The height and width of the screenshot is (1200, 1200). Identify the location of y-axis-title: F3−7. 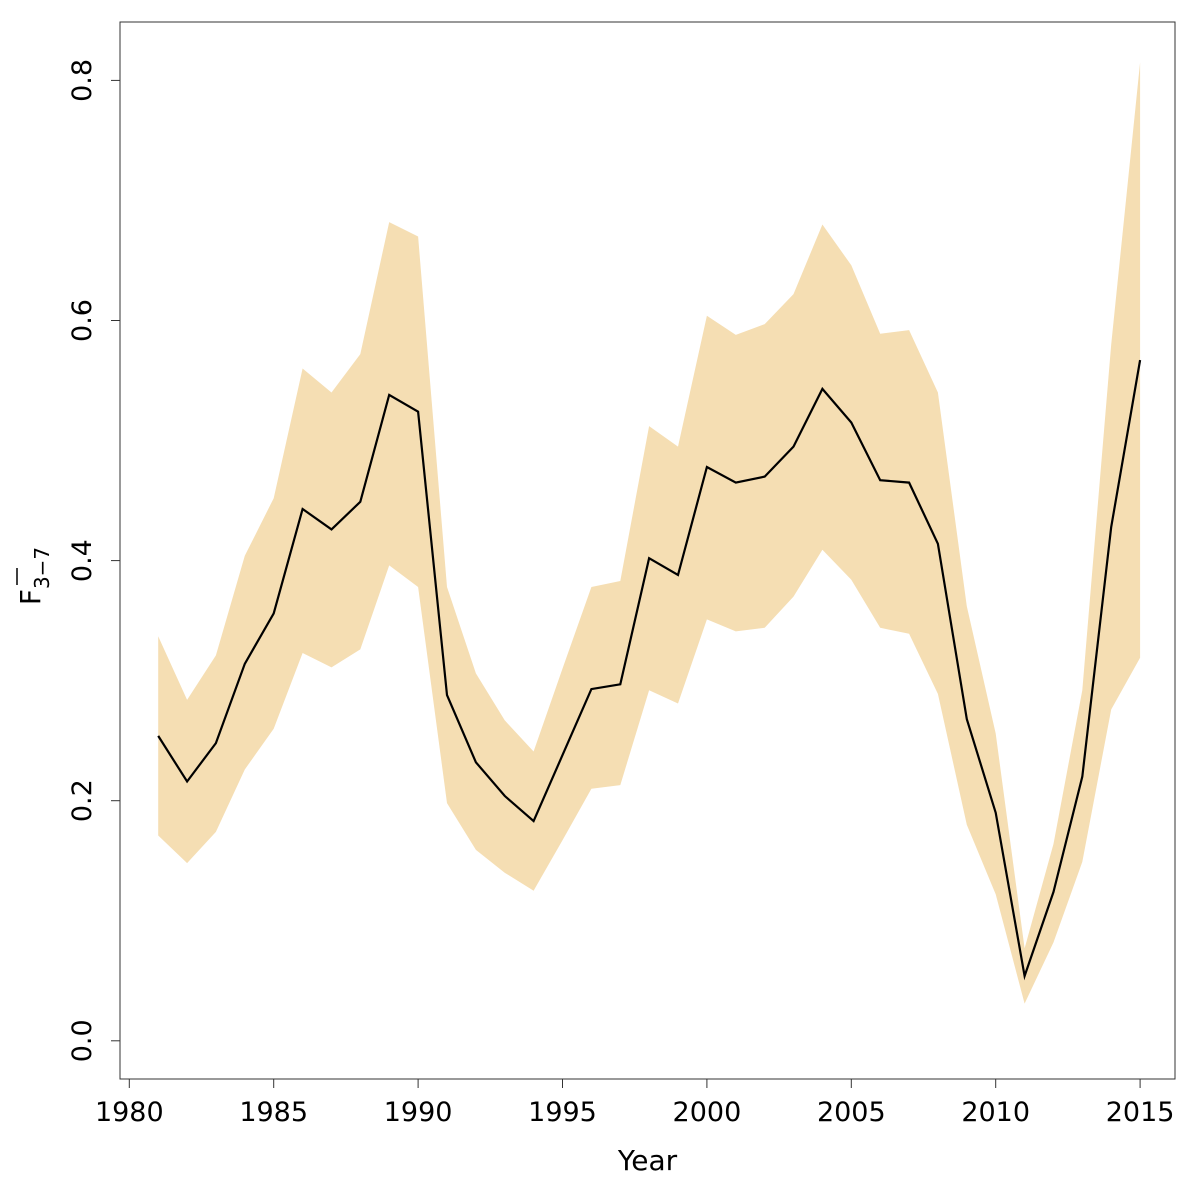
(34, 576).